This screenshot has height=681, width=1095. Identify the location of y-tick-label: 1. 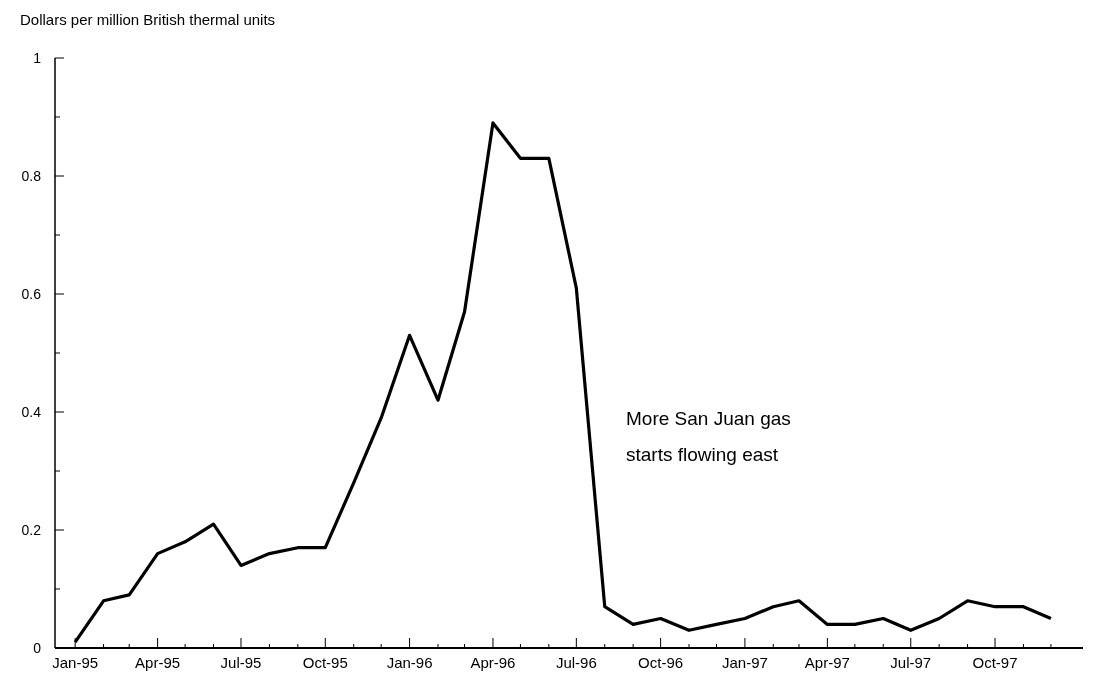
(37, 58).